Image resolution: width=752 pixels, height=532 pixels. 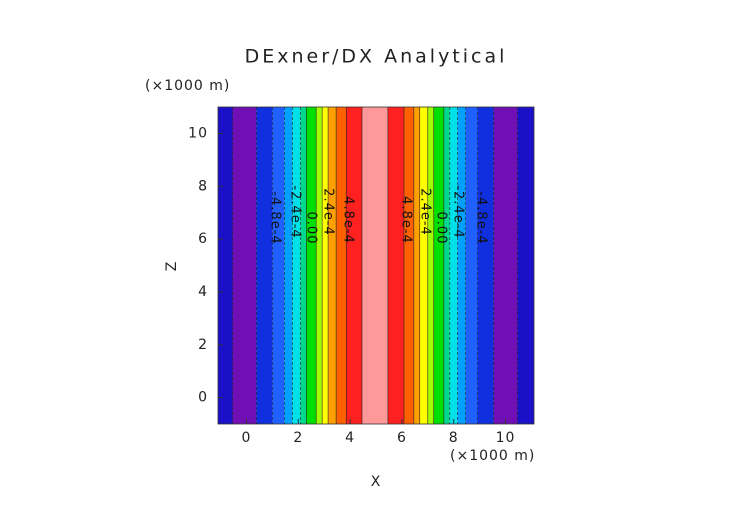 I want to click on chart-title: DExner/DX Analytical, so click(x=376, y=57).